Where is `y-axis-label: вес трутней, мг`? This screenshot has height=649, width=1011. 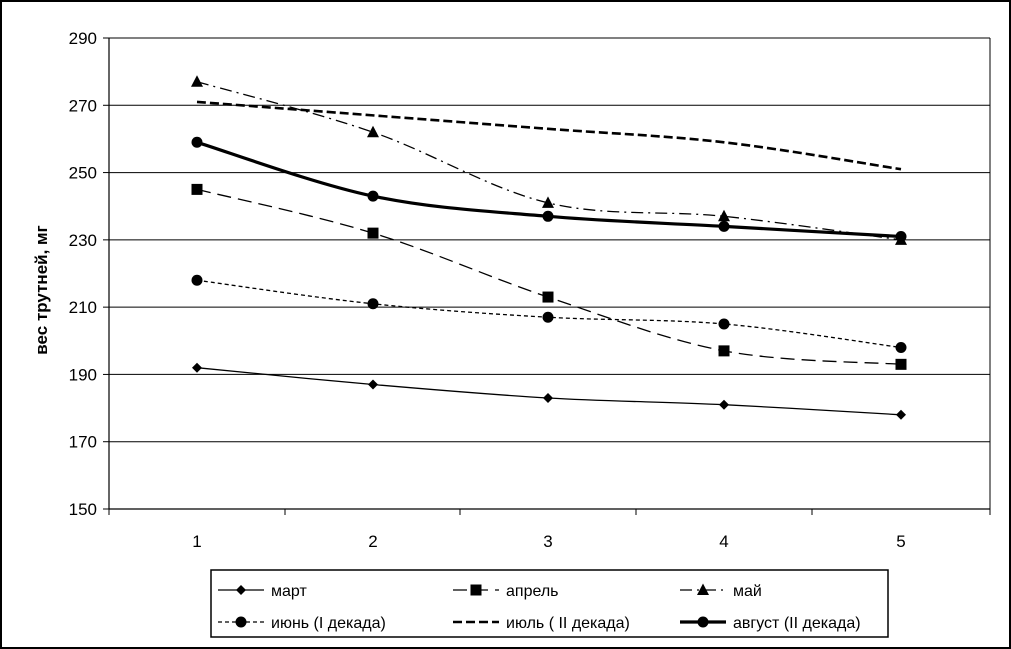
y-axis-label: вес трутней, мг is located at coordinates (41, 289).